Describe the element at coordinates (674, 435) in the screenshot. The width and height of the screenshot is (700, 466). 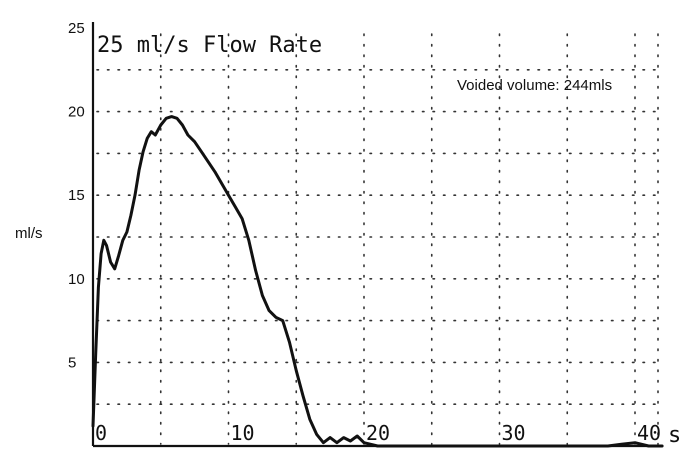
I see `x-axis-label: s` at that location.